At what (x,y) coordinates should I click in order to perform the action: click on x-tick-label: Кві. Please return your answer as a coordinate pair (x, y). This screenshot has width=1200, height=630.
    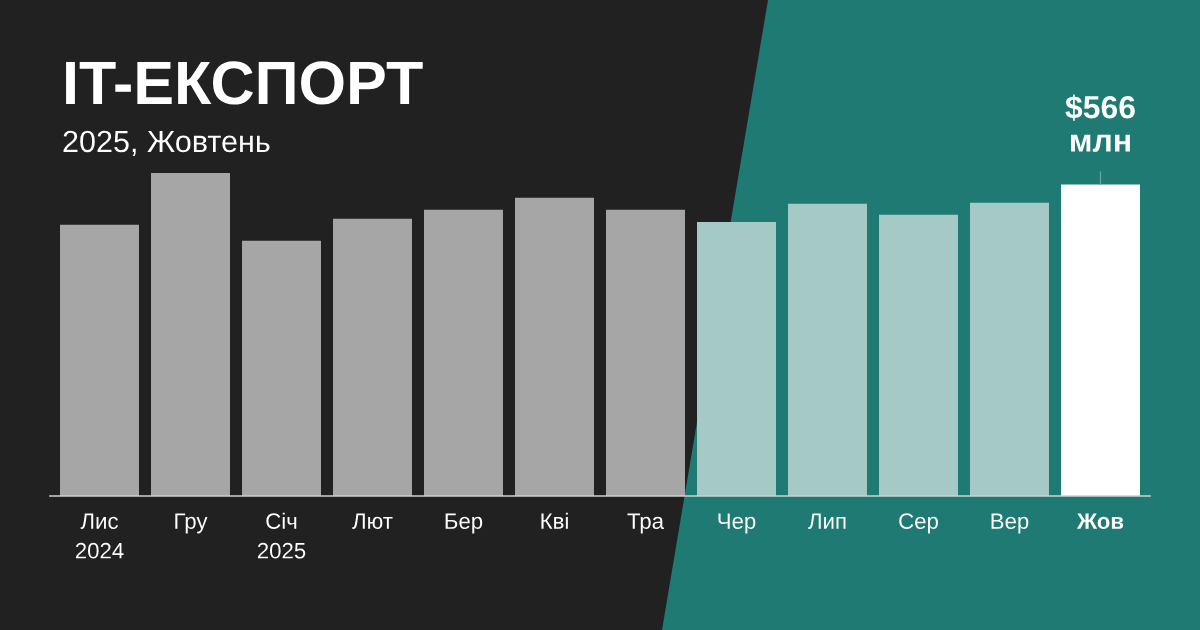
    Looking at the image, I should click on (554, 520).